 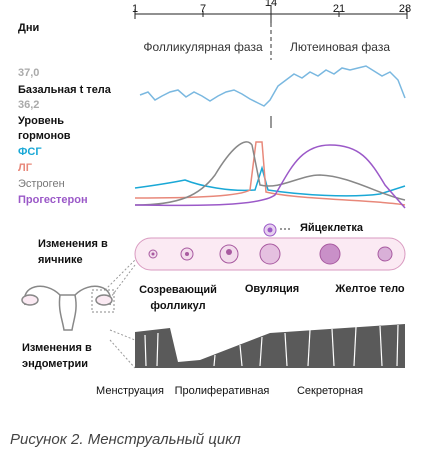 What do you see at coordinates (370, 289) in the screenshot?
I see `ovary-stage: Желтое тело` at bounding box center [370, 289].